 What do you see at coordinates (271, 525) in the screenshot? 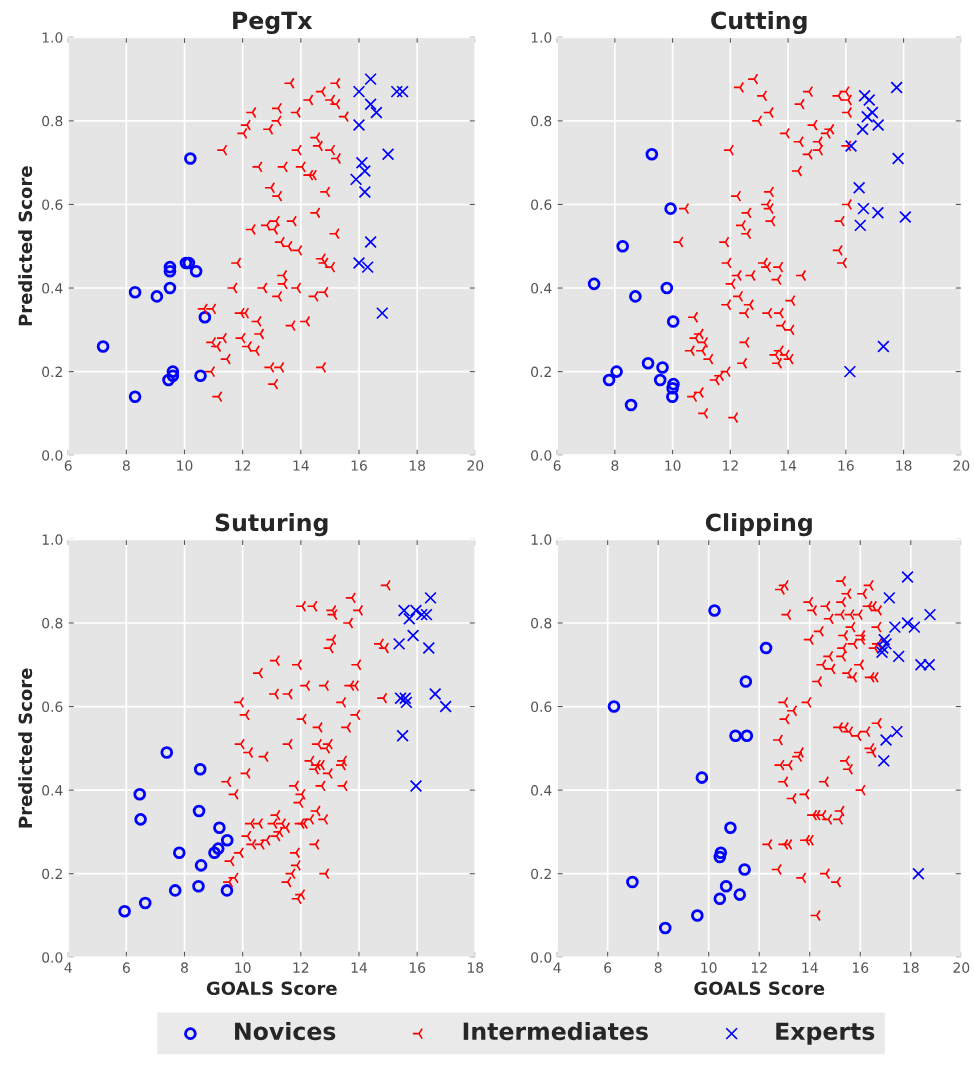
I see `chart-title: Suturing` at bounding box center [271, 525].